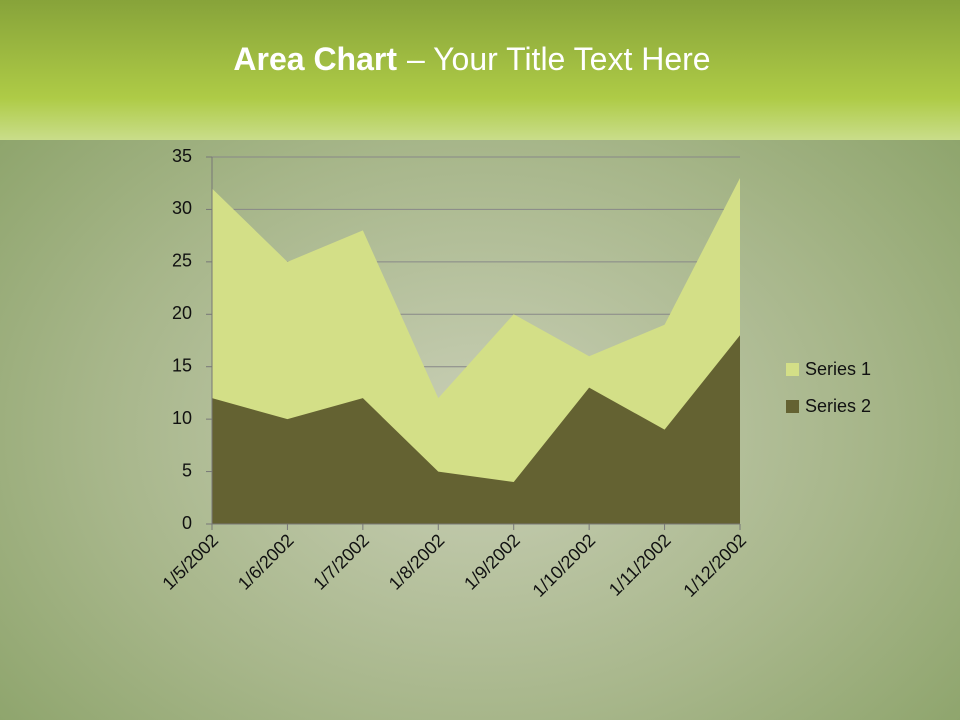  I want to click on y-tick-label: 15, so click(182, 365).